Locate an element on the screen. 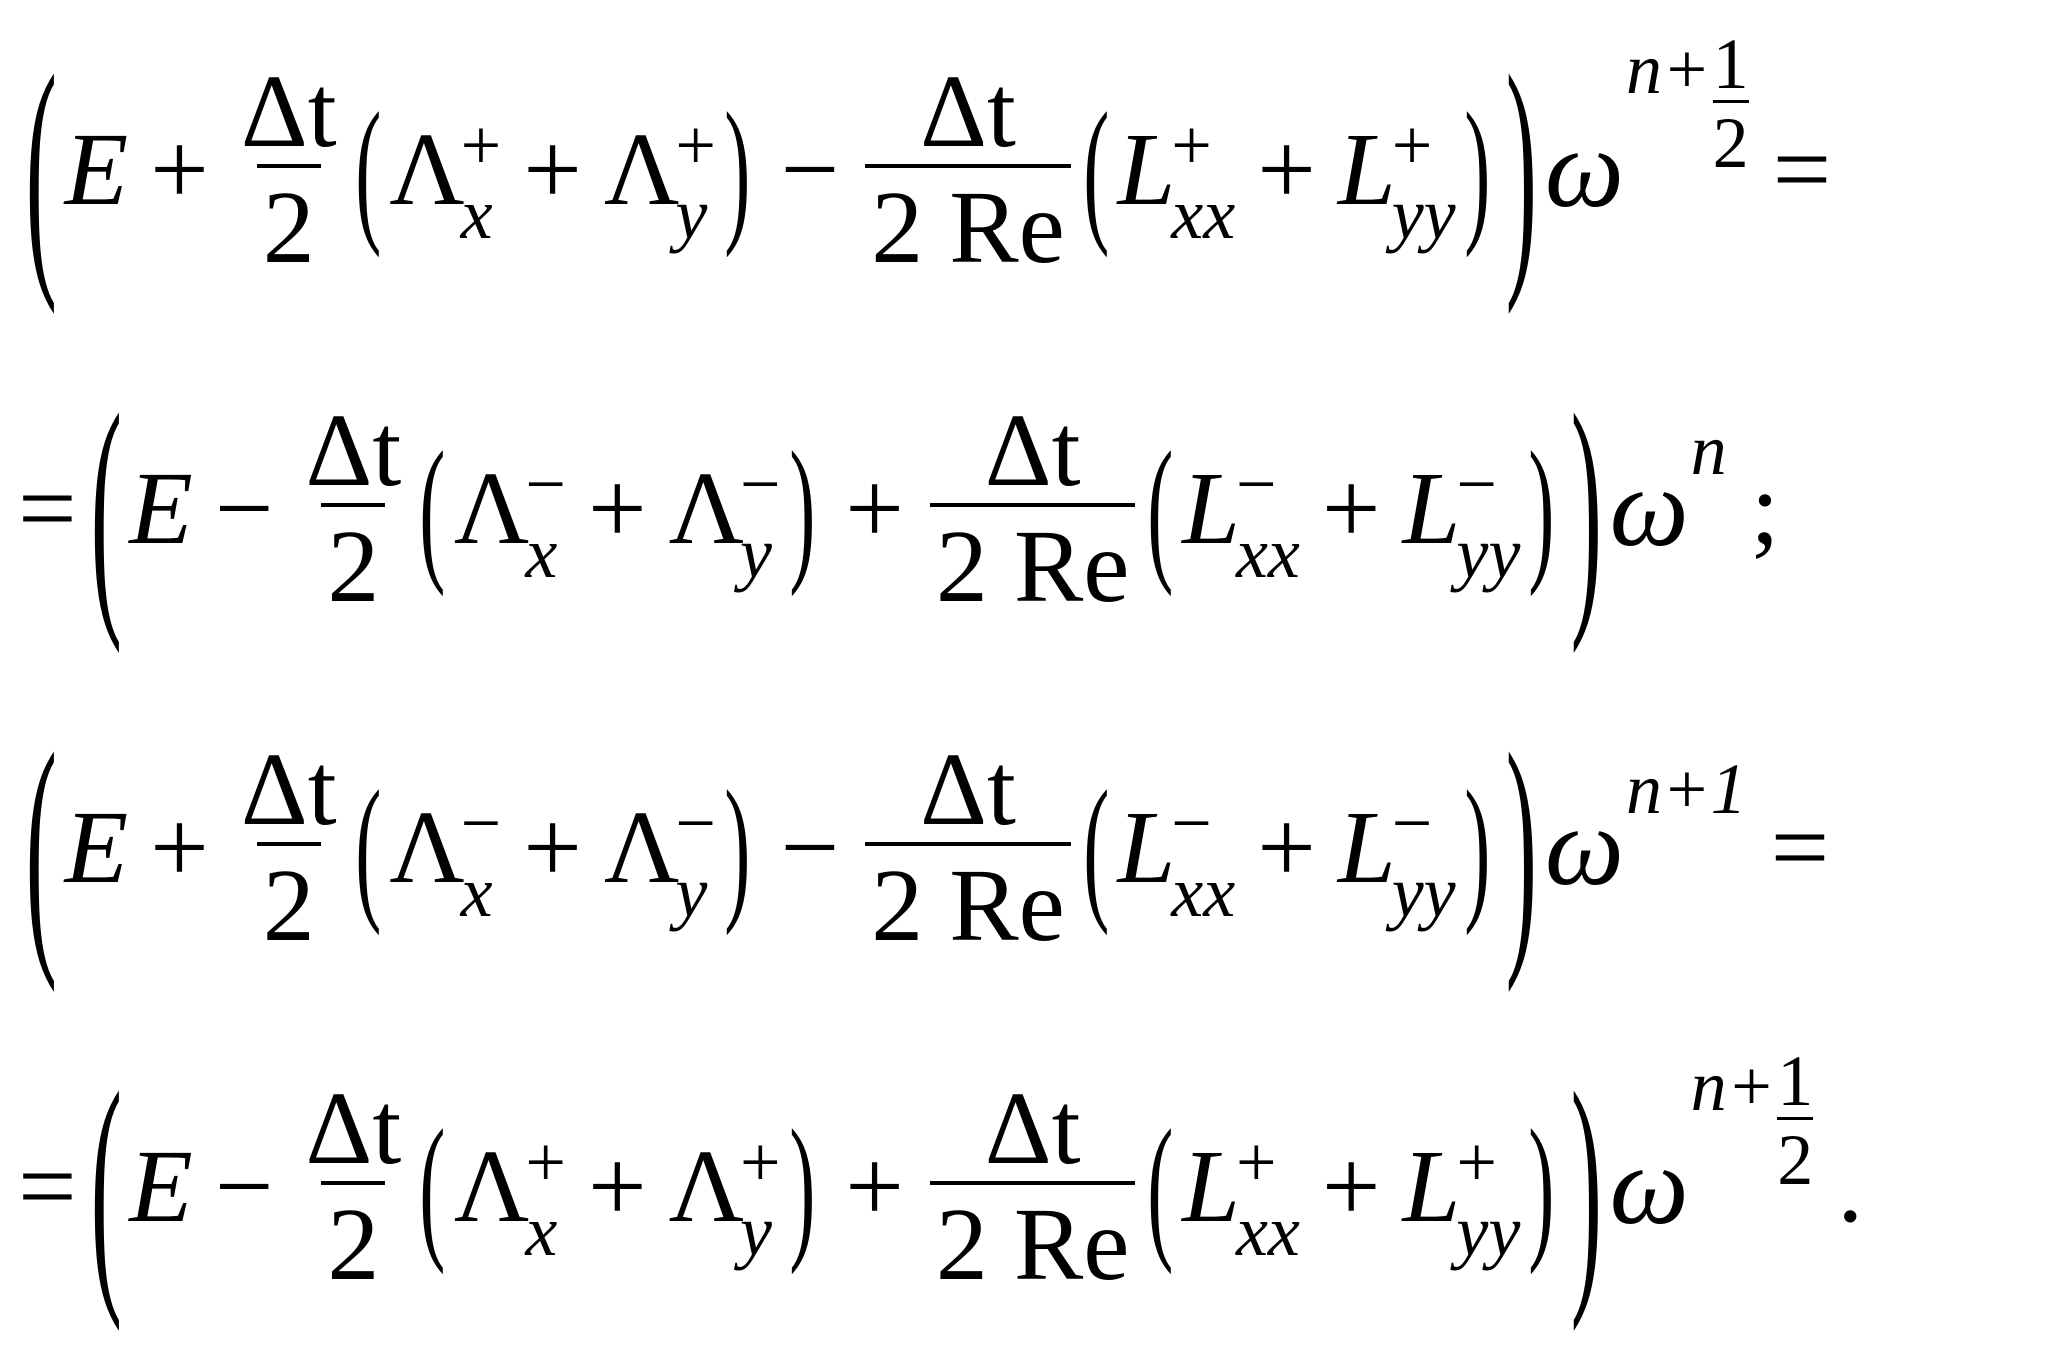  operator-symbol: Λ + x is located at coordinates (510, 1192).